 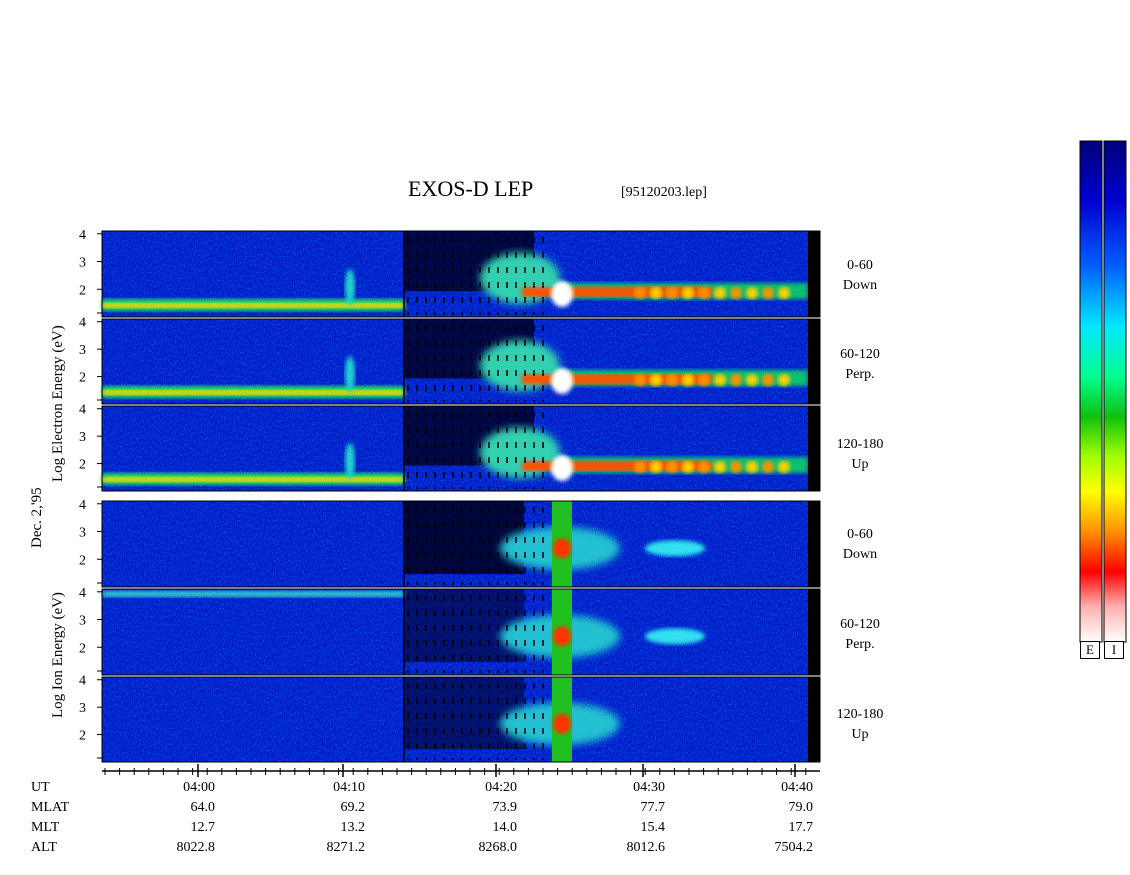 What do you see at coordinates (58, 655) in the screenshot?
I see `ion-ylabel: Log Ion Energy (eV)` at bounding box center [58, 655].